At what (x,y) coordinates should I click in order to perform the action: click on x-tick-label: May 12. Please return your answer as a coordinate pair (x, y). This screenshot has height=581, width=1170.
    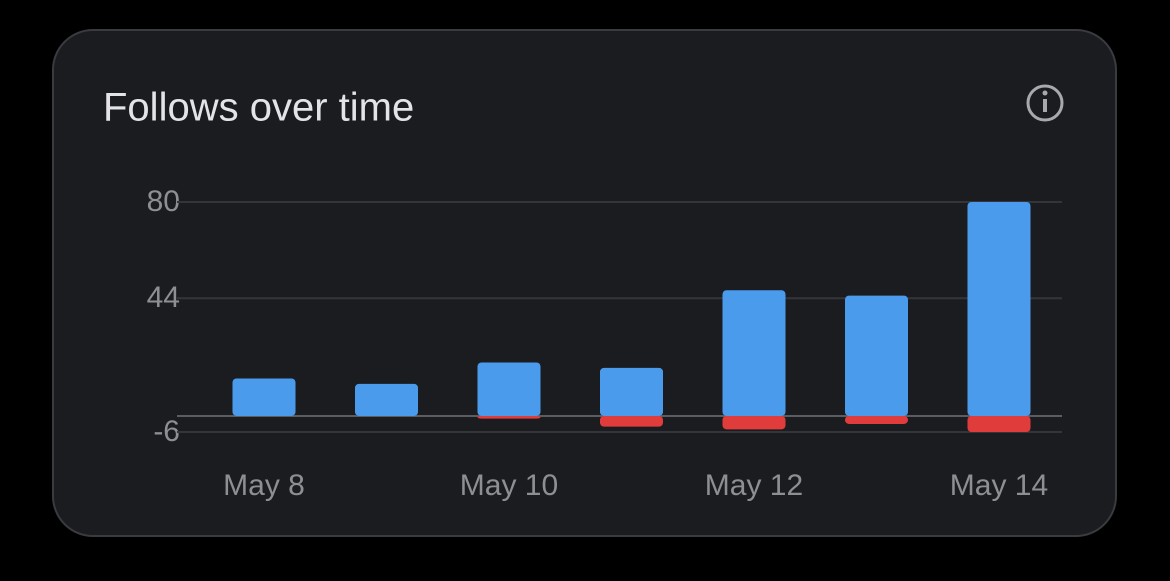
    Looking at the image, I should click on (754, 485).